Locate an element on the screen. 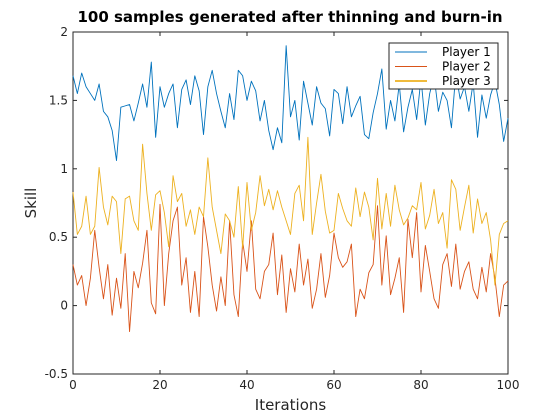 This screenshot has width=560, height=420. y-tick-label: 0 is located at coordinates (64, 306).